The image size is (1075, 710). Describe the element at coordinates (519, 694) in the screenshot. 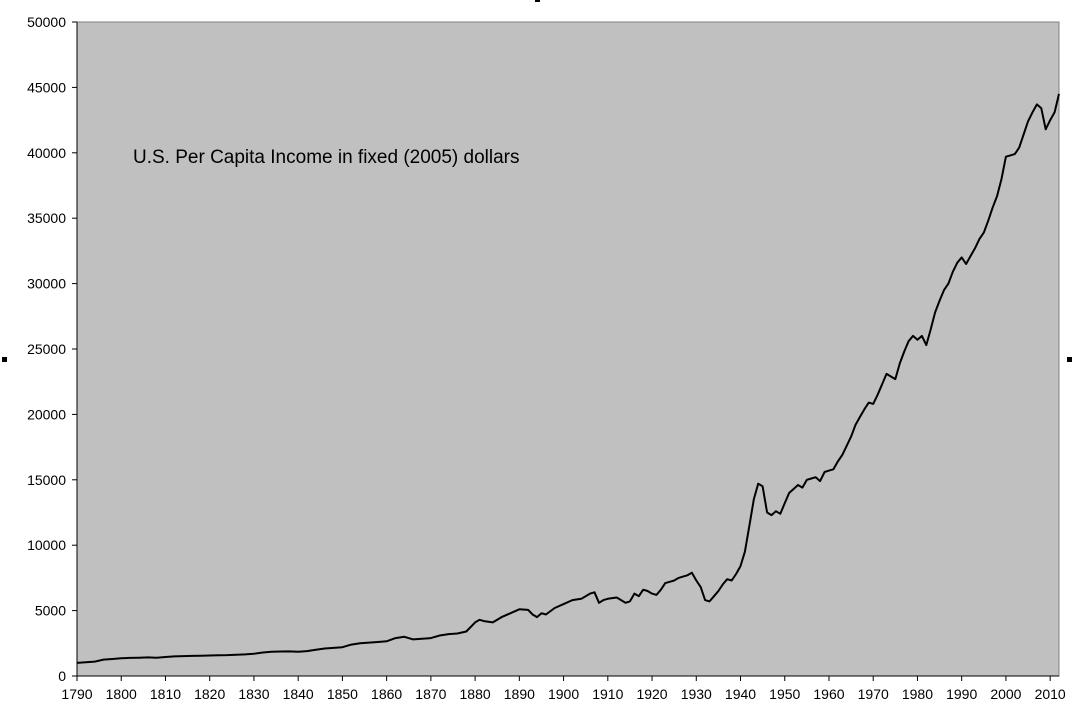

I see `x-tick-label: 1890` at that location.